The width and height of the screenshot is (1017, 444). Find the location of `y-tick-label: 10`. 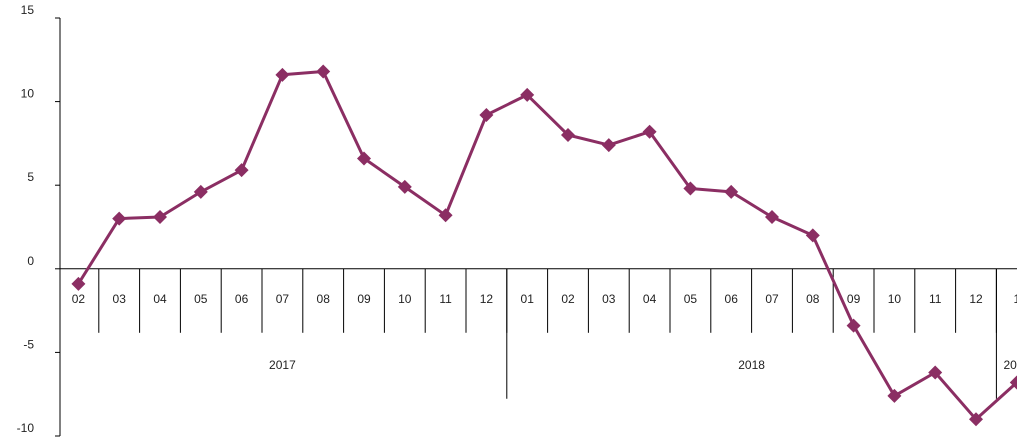

y-tick-label: 10 is located at coordinates (28, 94).